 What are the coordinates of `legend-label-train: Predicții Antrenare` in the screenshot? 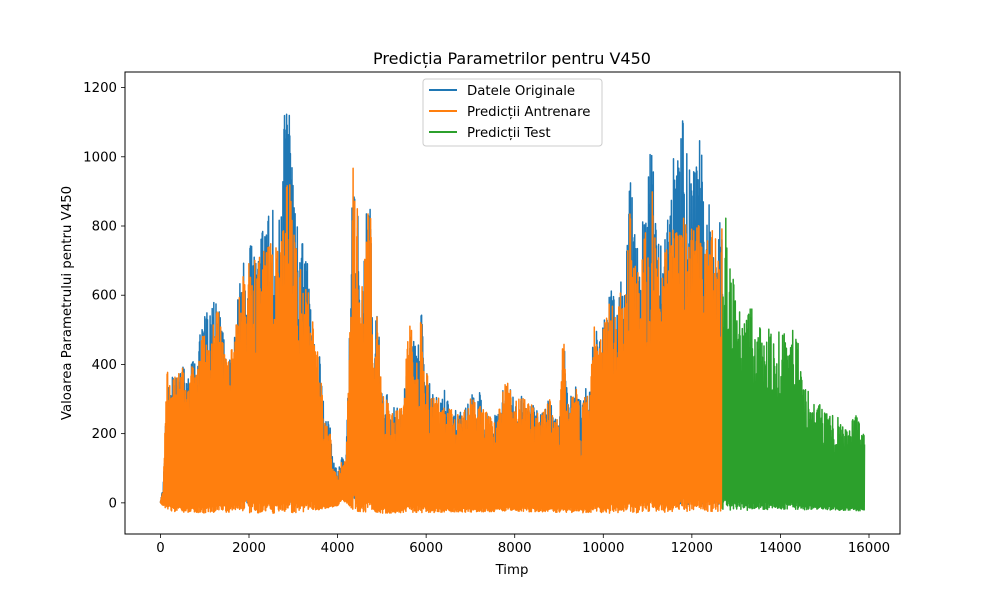 It's located at (528, 112).